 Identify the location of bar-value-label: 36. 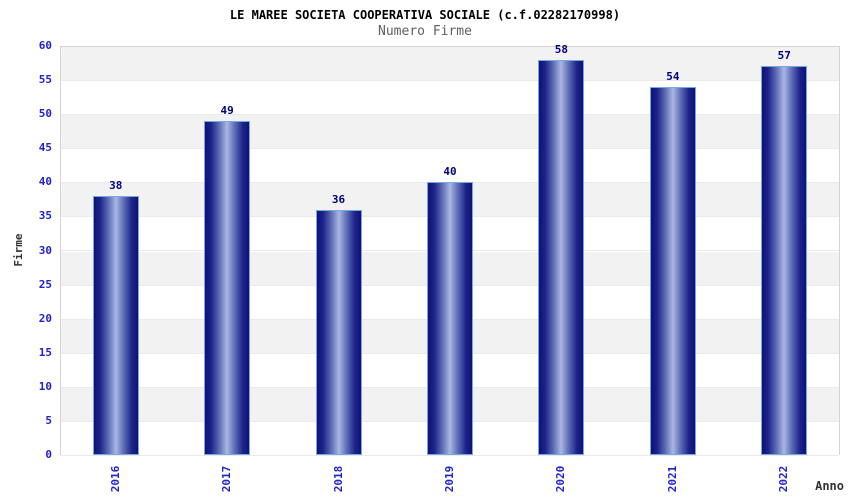
(338, 199).